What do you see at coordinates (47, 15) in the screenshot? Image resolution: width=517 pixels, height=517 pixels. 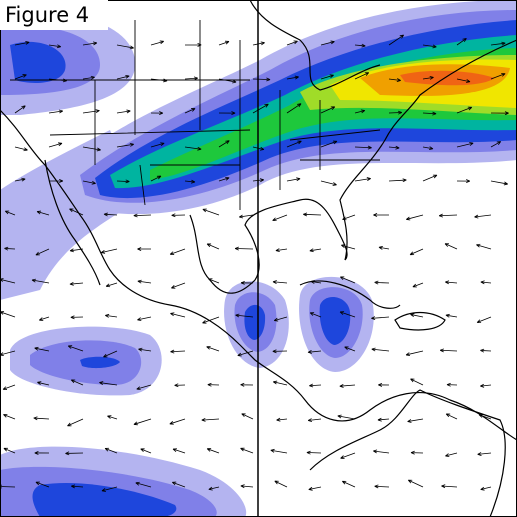 I see `figure-label: Figure 4` at bounding box center [47, 15].